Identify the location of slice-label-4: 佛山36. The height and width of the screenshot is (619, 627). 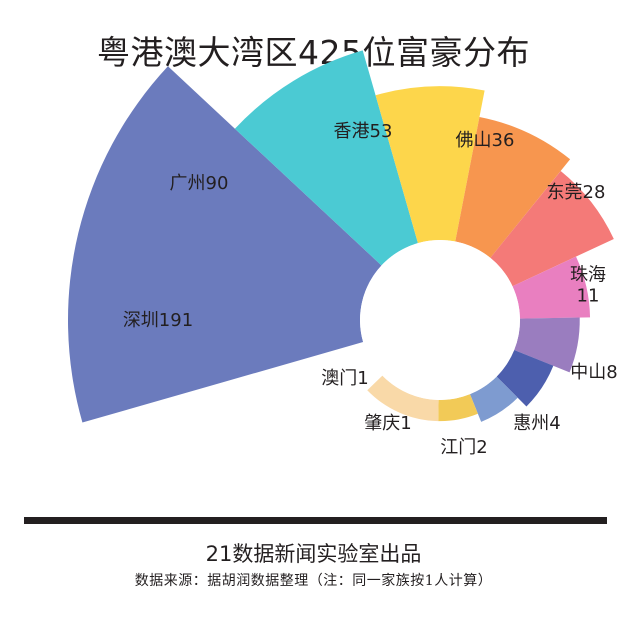
(485, 140).